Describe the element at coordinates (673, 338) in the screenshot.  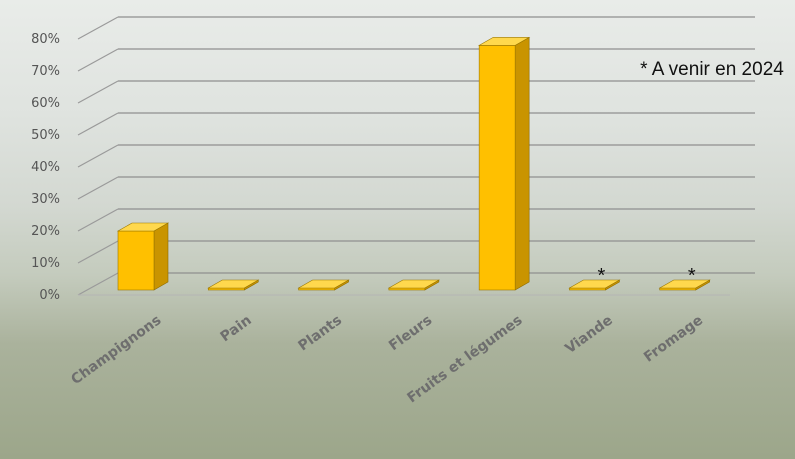
I see `x-tick-label: Fromage` at that location.